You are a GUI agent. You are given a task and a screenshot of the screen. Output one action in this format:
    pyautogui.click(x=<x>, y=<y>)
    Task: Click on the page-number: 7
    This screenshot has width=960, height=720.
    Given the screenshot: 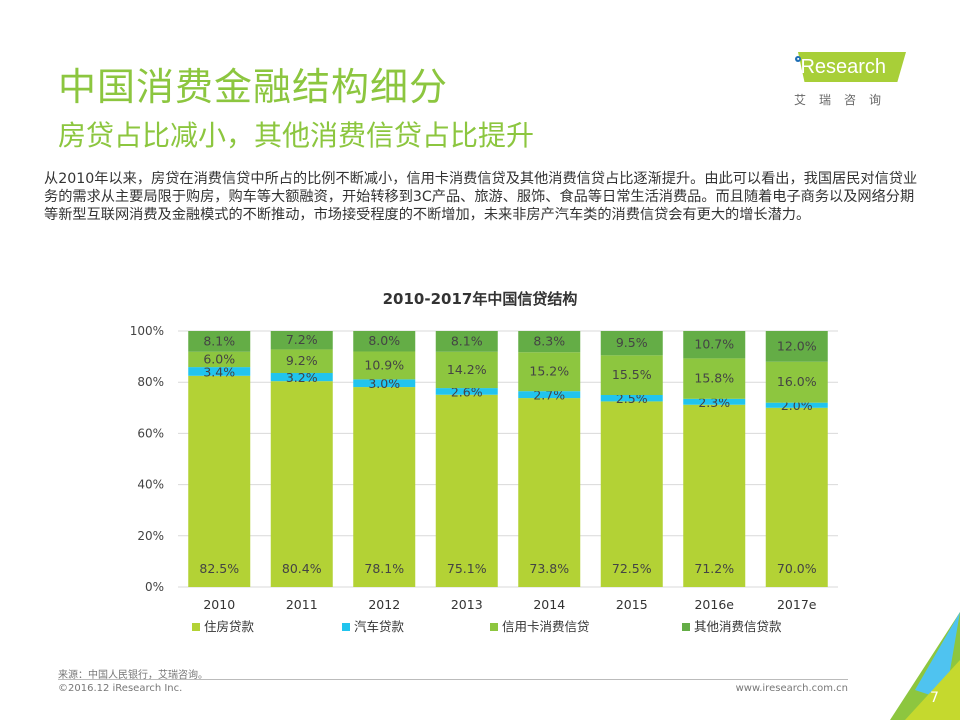 What is the action you would take?
    pyautogui.click(x=934, y=698)
    